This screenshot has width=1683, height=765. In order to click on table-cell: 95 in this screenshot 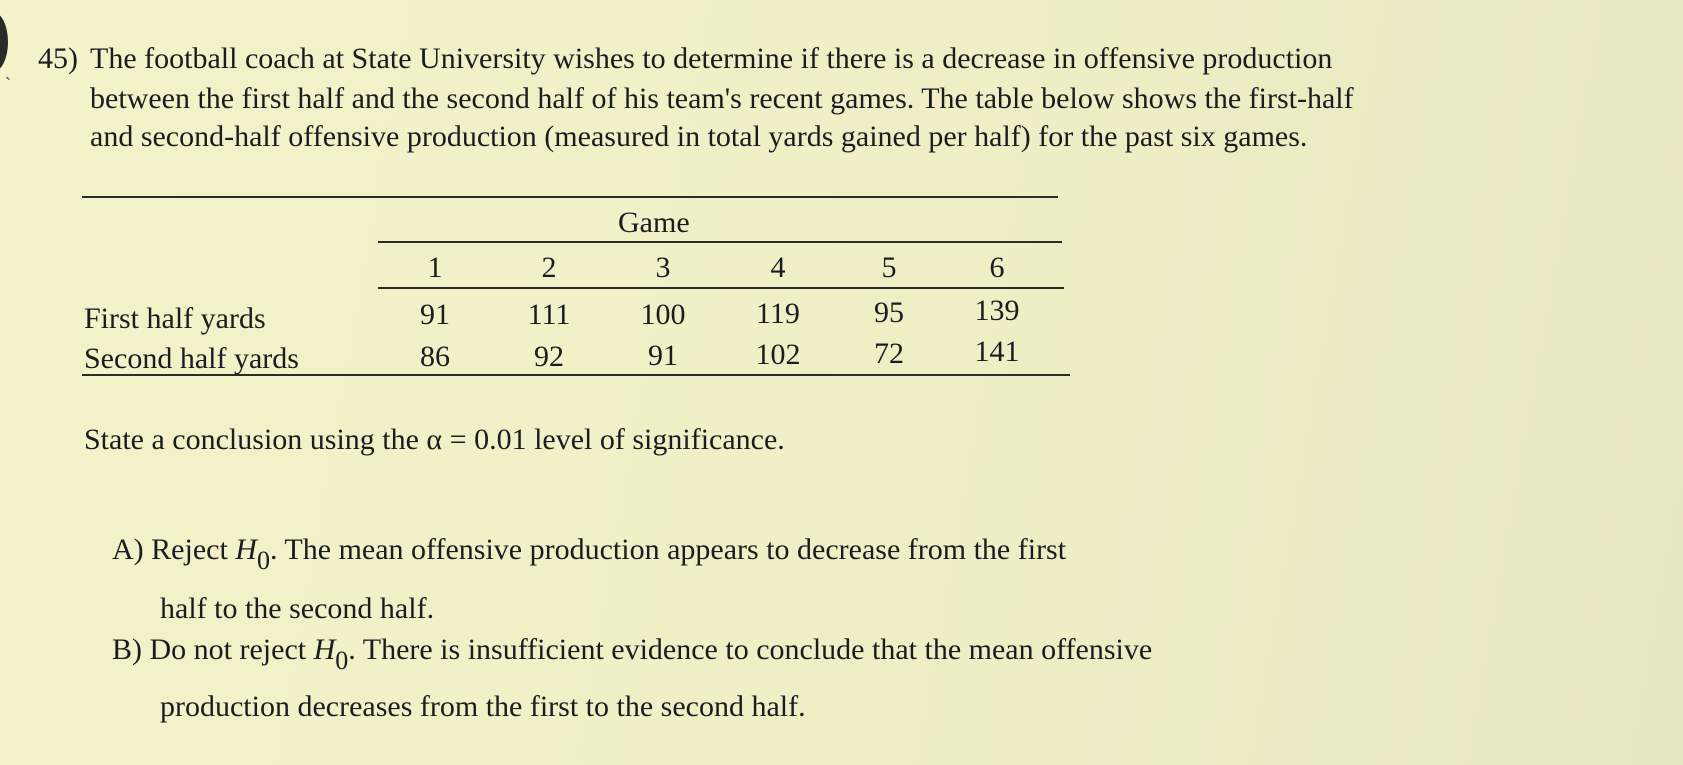, I will do `click(889, 312)`.